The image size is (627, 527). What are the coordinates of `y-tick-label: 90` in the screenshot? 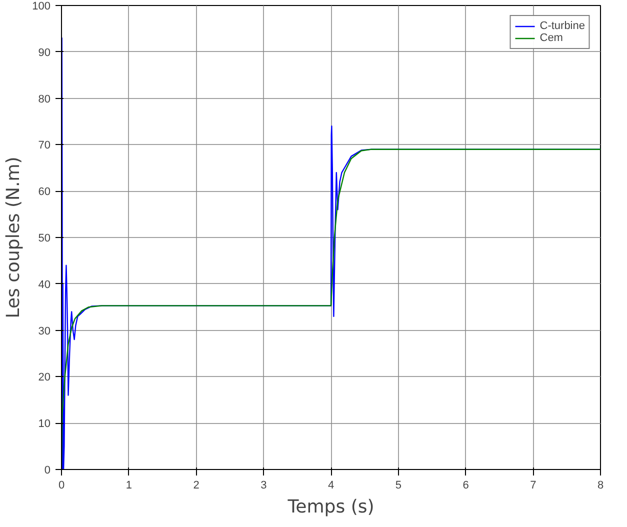 It's located at (44, 52).